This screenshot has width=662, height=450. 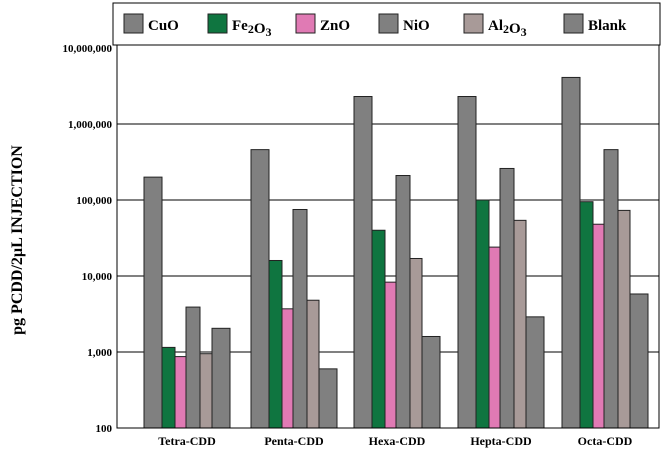 What do you see at coordinates (507, 298) in the screenshot?
I see `bar-nio-hepta-cdd` at bounding box center [507, 298].